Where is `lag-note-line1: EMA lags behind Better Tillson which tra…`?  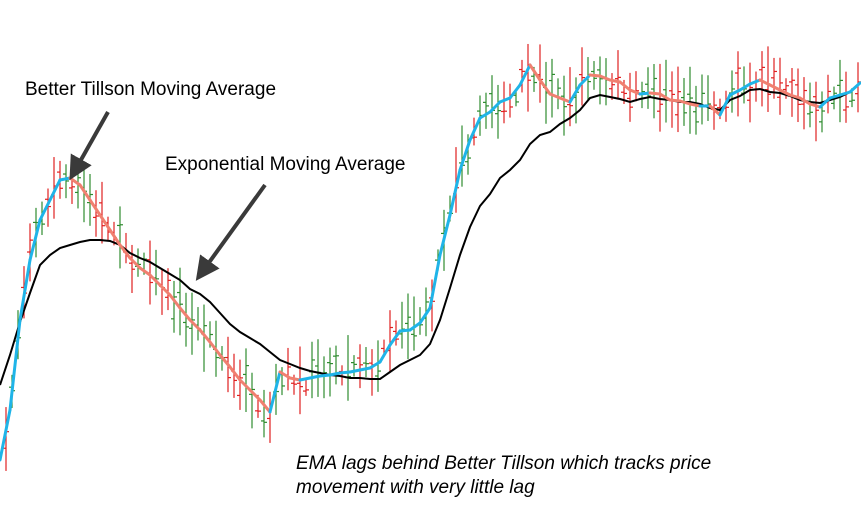
lag-note-line1: EMA lags behind Better Tillson which tra… is located at coordinates (503, 463).